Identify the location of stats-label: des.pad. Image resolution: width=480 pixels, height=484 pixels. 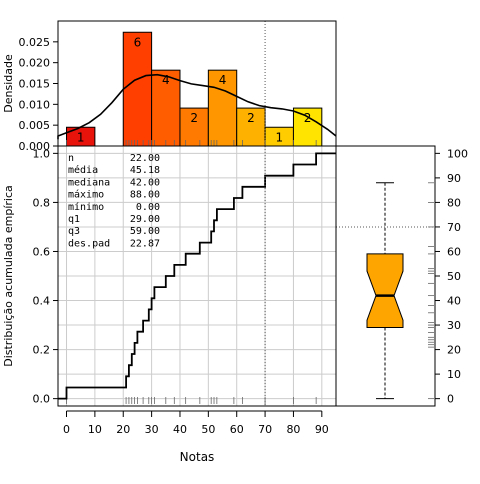
(89, 243).